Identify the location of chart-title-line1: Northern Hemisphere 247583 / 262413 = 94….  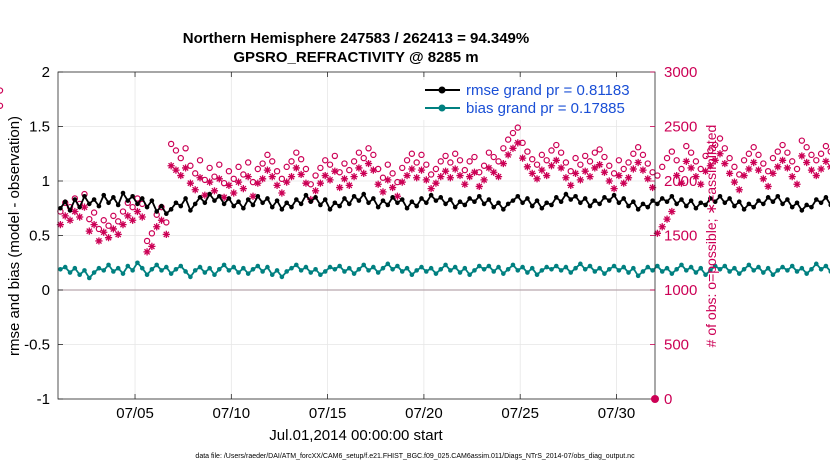
(356, 38).